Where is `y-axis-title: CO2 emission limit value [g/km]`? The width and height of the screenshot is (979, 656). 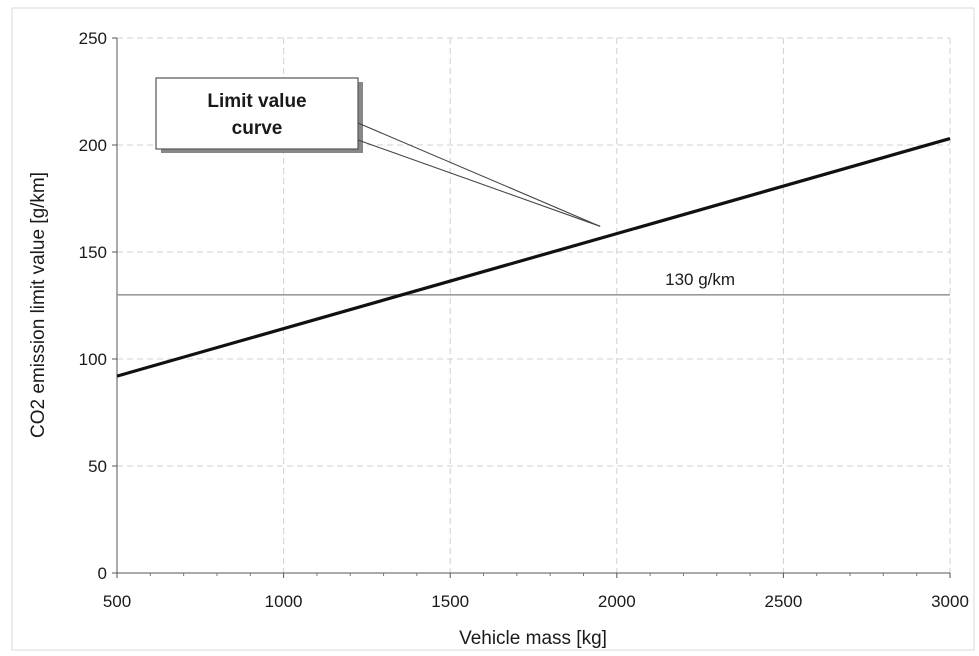 y-axis-title: CO2 emission limit value [g/km] is located at coordinates (38, 305).